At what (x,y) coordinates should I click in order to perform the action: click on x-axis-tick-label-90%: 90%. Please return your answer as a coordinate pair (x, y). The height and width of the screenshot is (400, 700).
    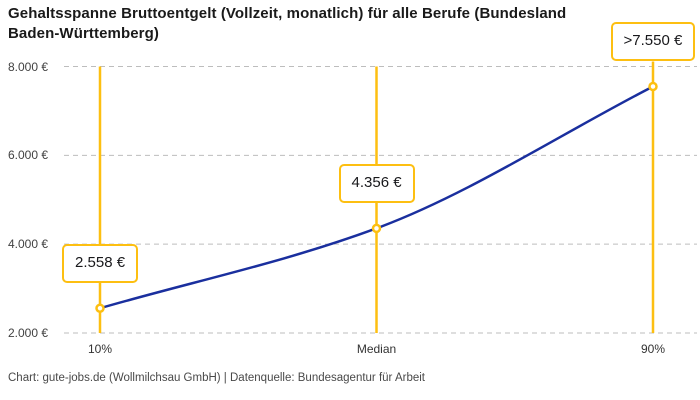
    Looking at the image, I should click on (653, 349).